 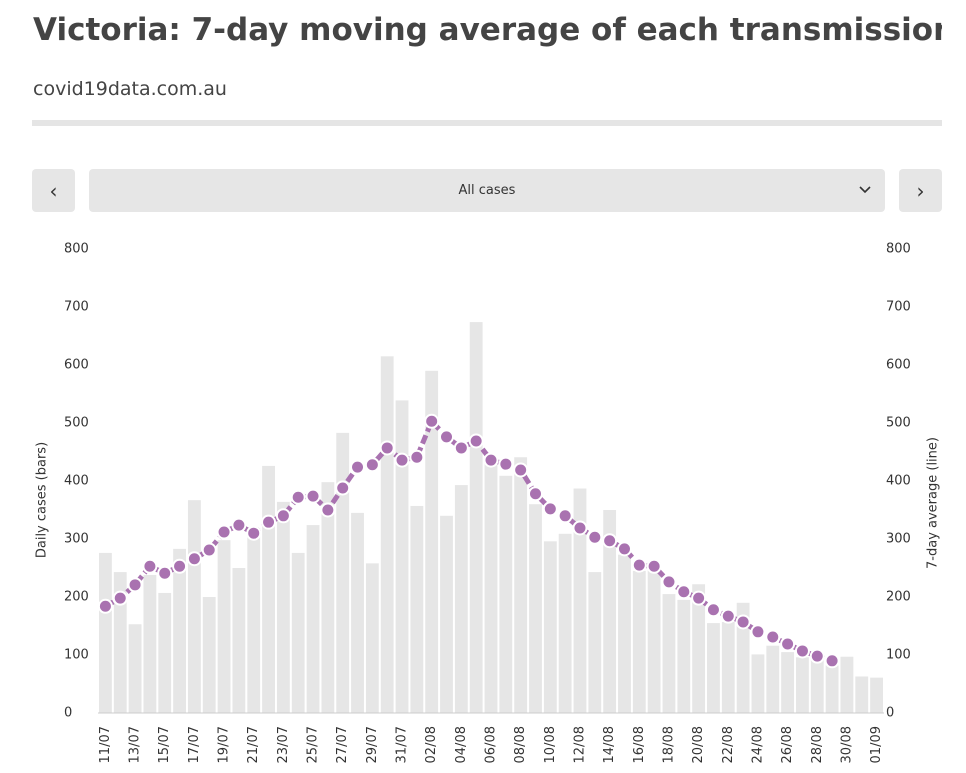 I want to click on dropdown-label: All cases, so click(x=487, y=190).